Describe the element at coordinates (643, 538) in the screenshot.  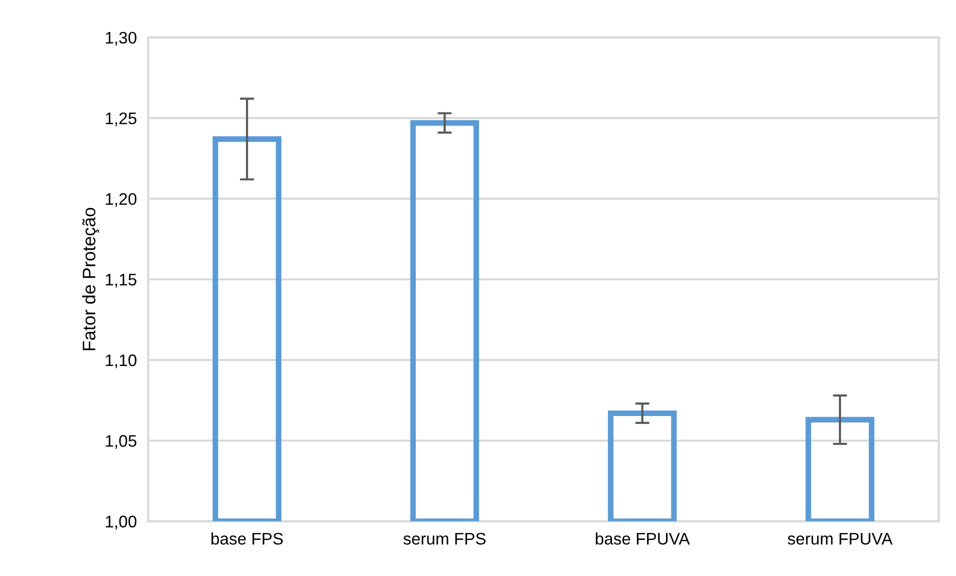
I see `x-tick-label: base FPUVA` at that location.